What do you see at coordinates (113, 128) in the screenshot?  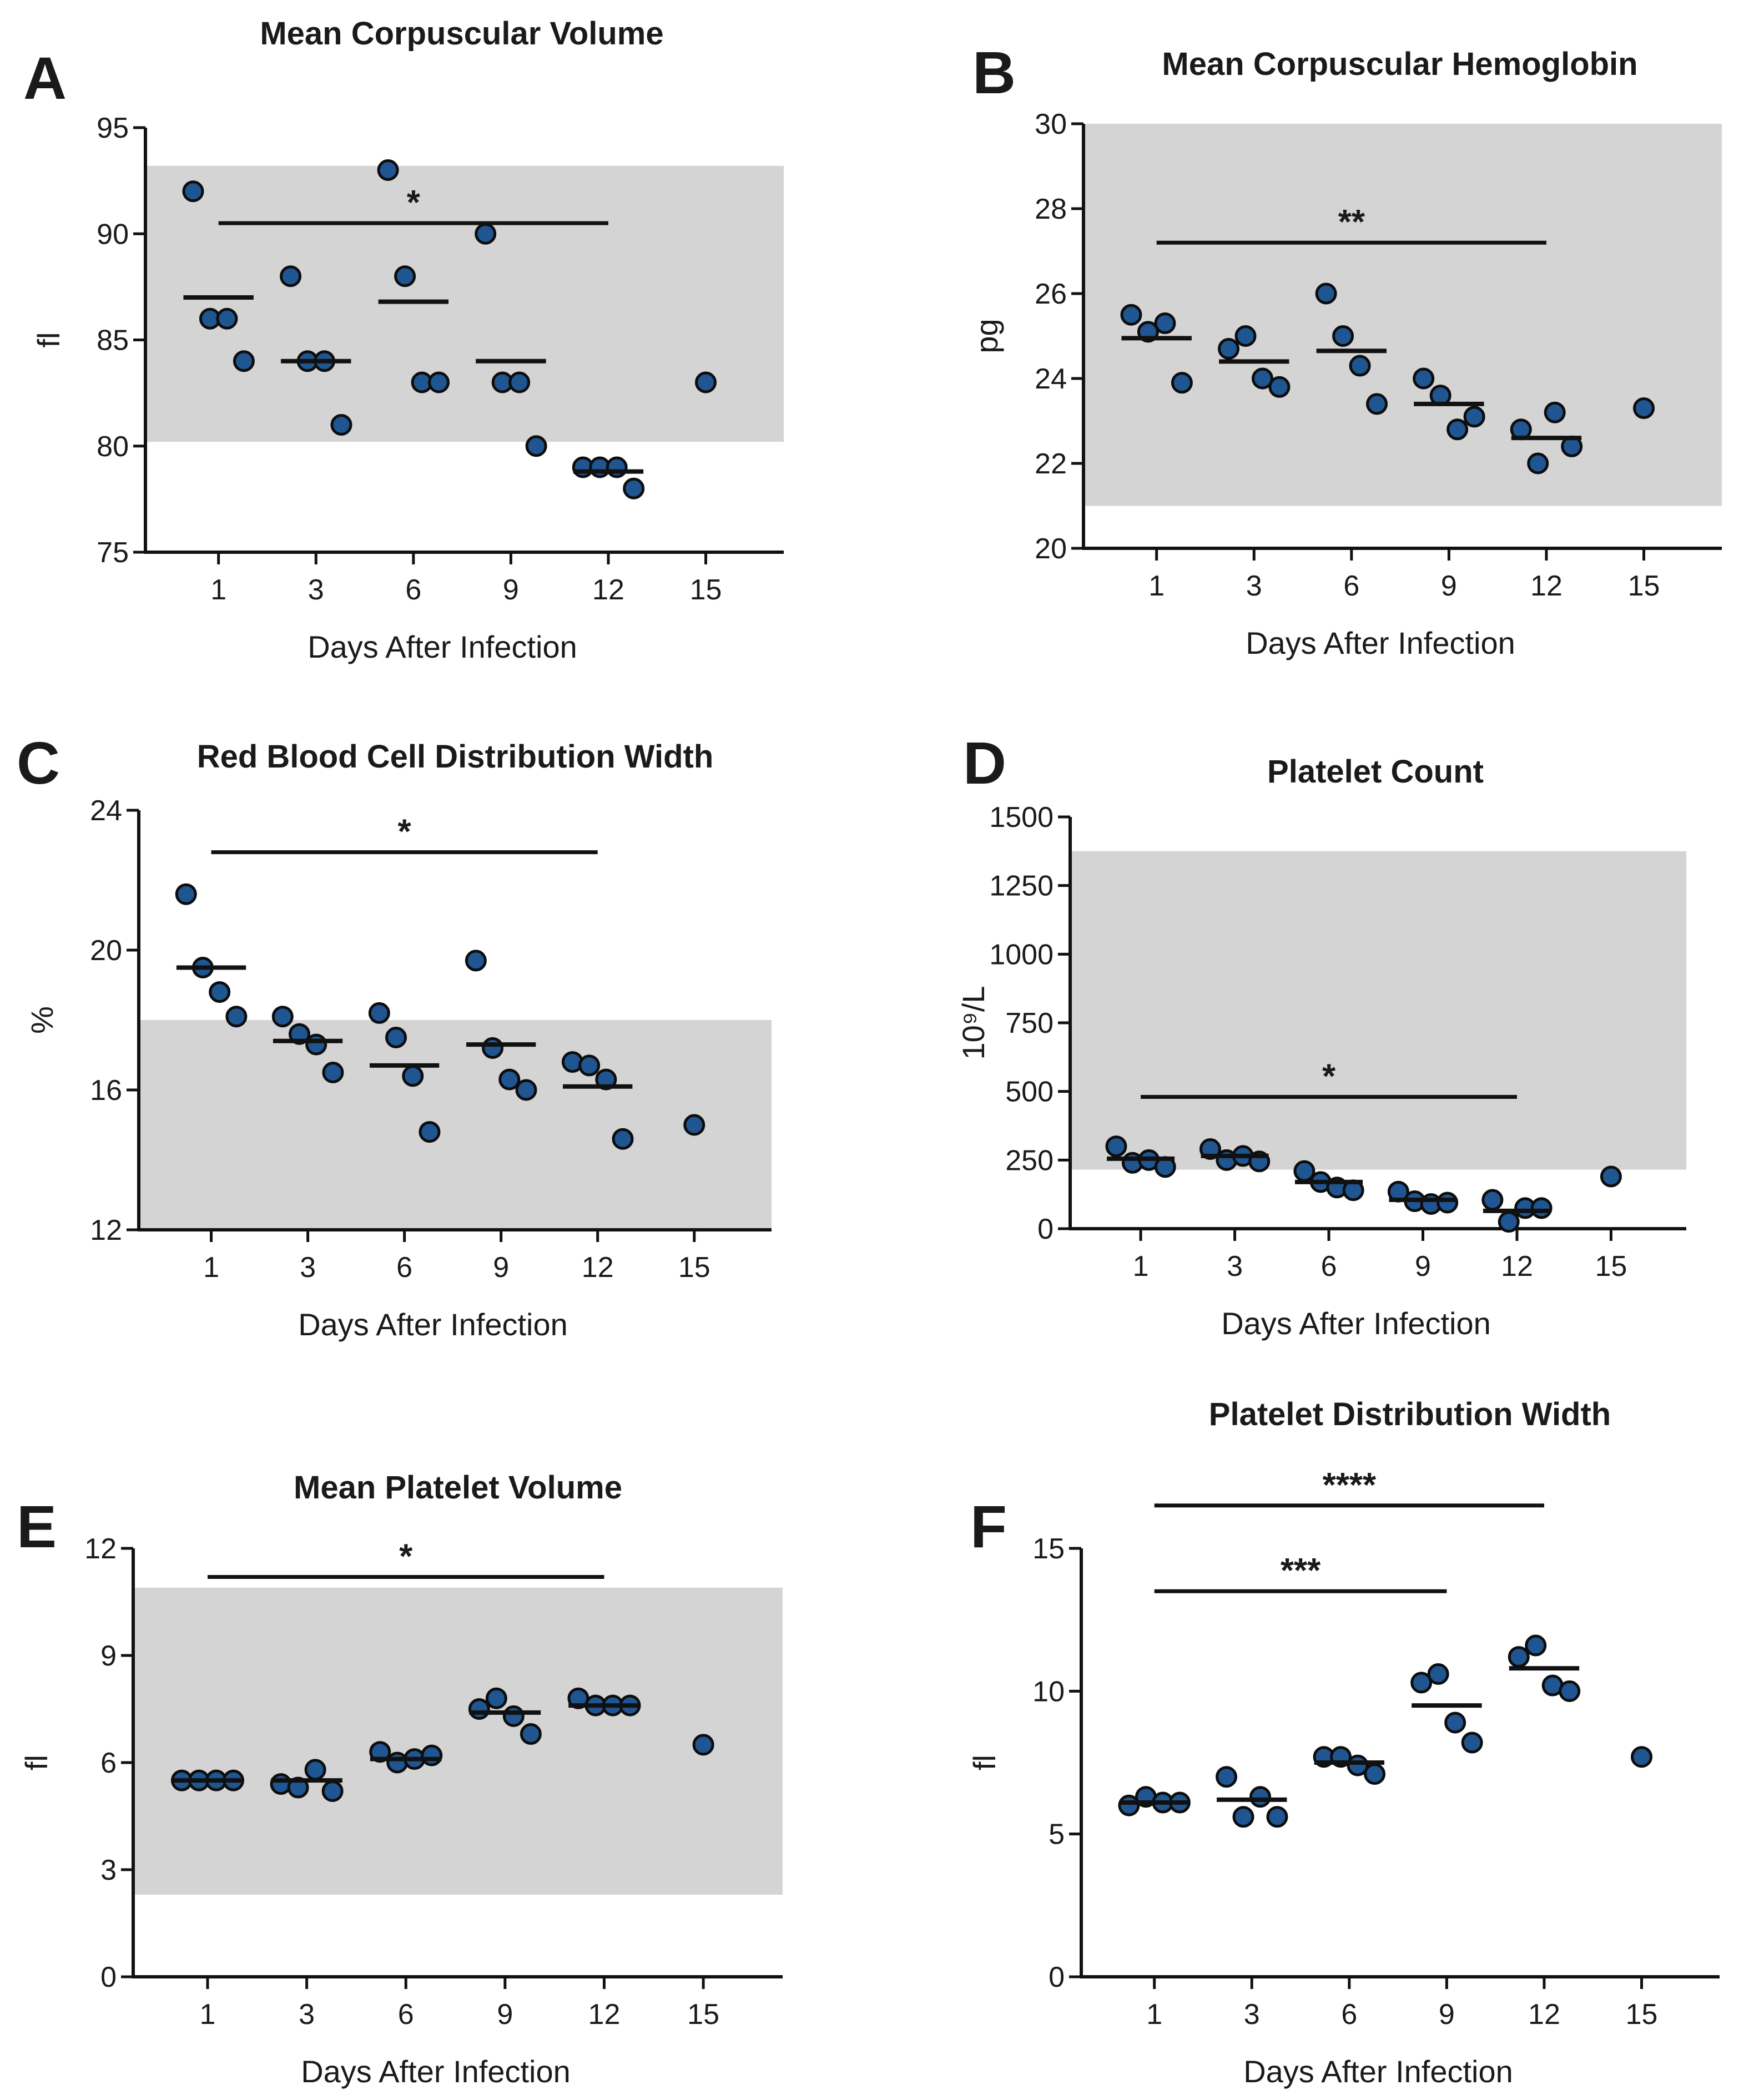 I see `y-tick-label: 95` at bounding box center [113, 128].